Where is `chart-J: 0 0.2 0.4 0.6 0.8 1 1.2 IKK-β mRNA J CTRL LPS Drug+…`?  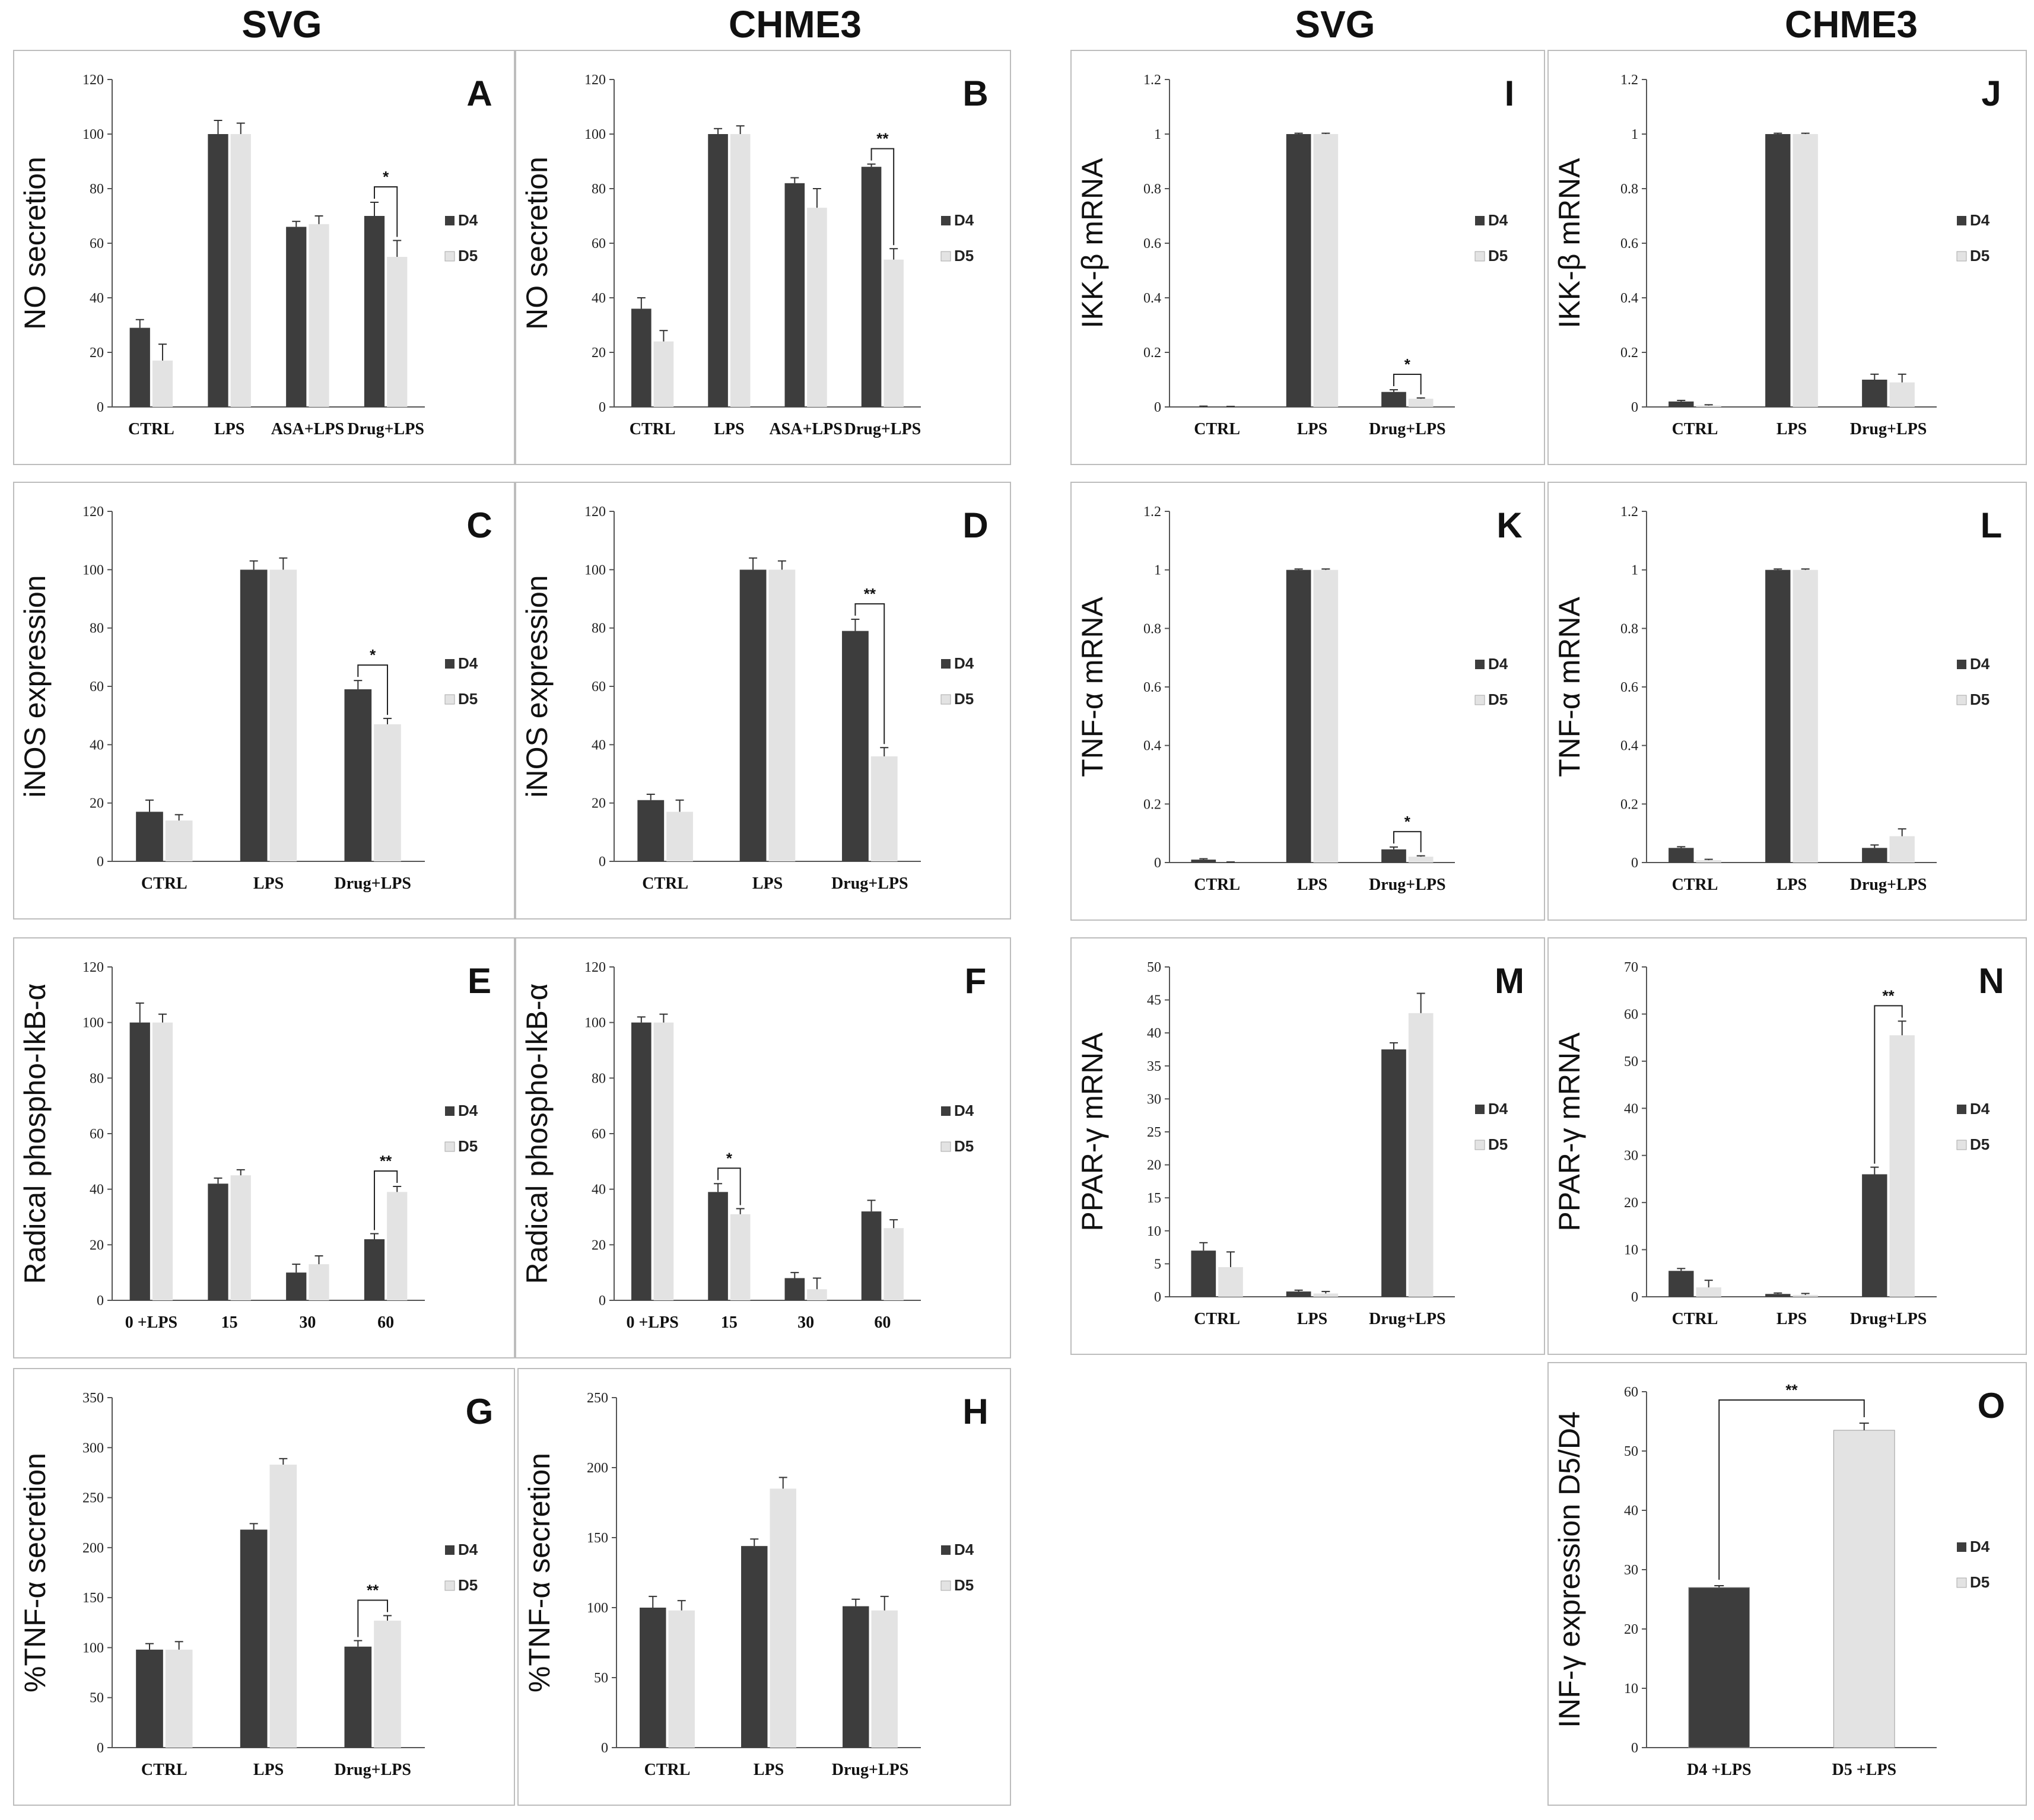 chart-J: 0 0.2 0.4 0.6 0.8 1 1.2 IKK-β mRNA J CTRL LPS Drug+… is located at coordinates (1777, 255).